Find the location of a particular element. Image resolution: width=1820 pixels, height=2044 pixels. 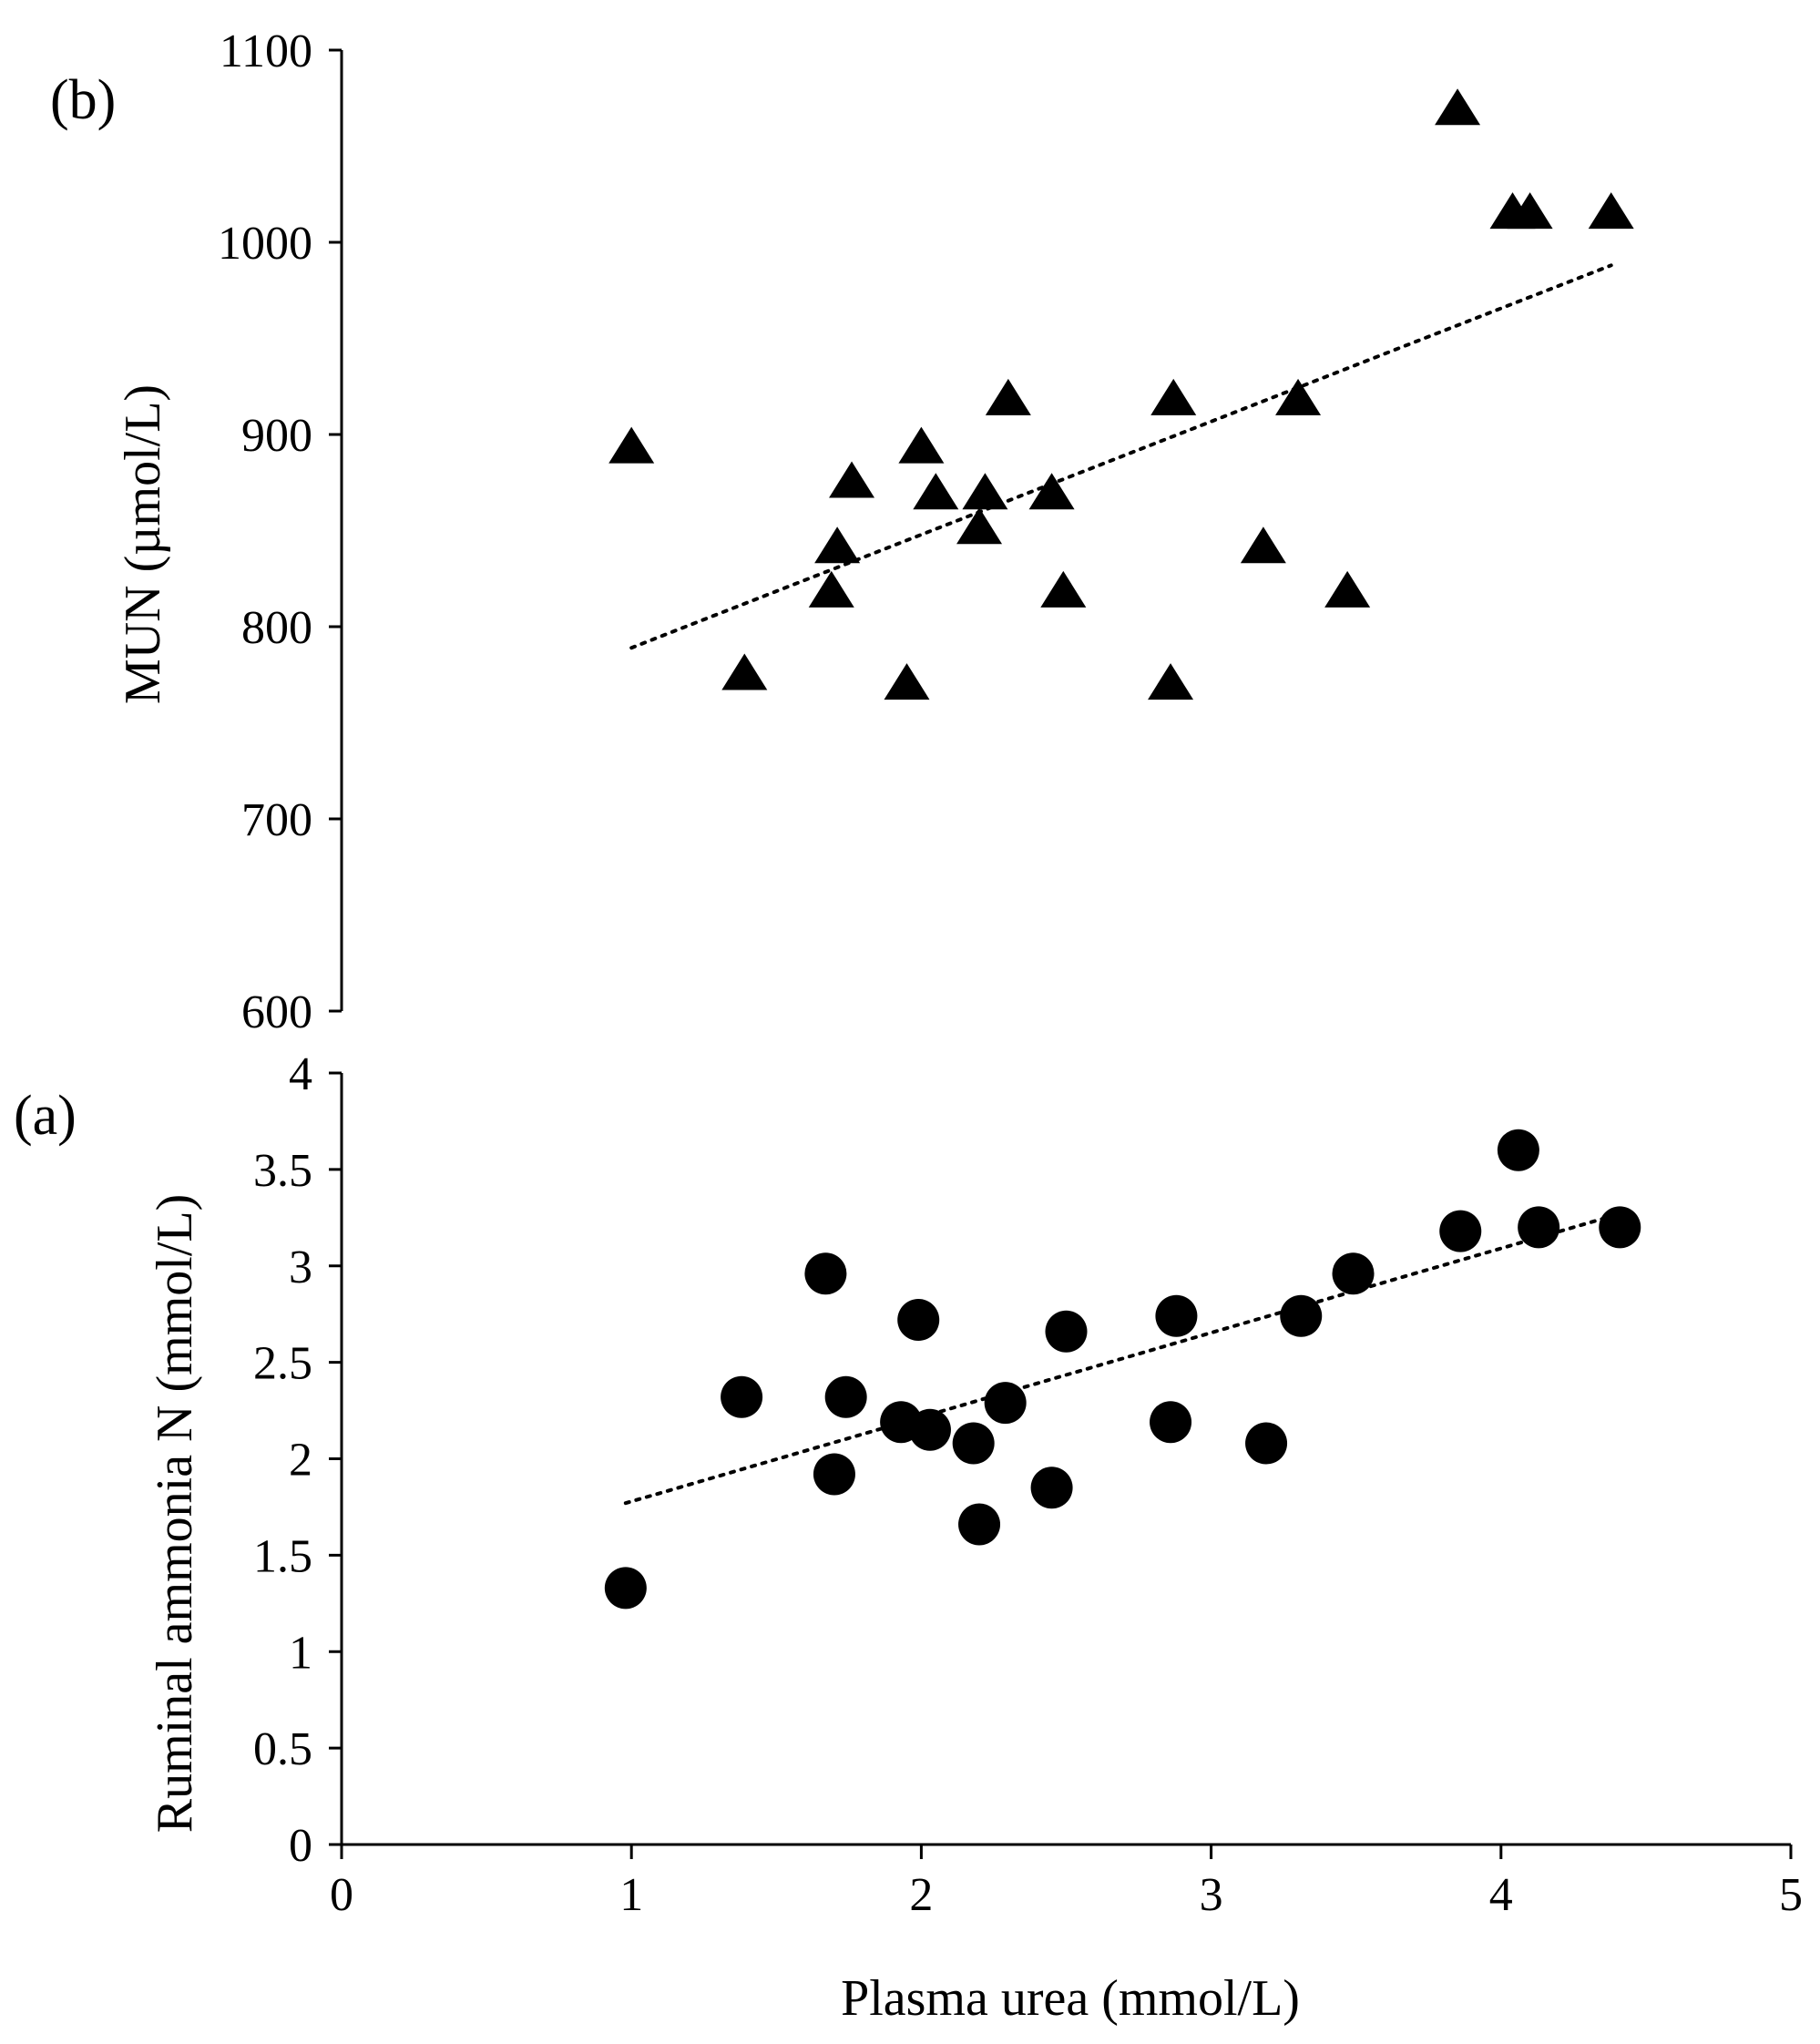

y-tick-label-a: 3 is located at coordinates (300, 1268).